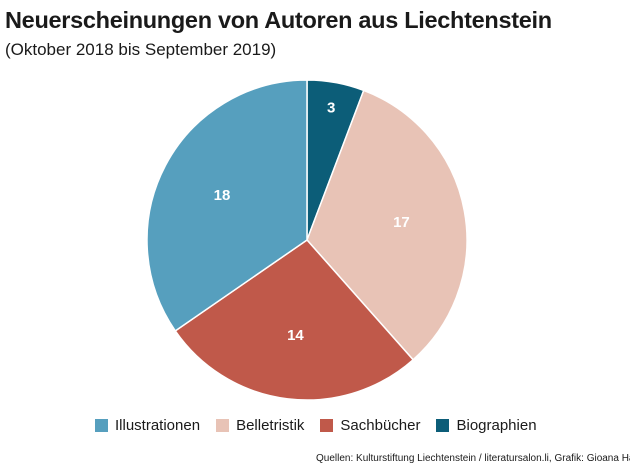  Describe the element at coordinates (295, 335) in the screenshot. I see `pie-label-sachb-cher: 14` at that location.